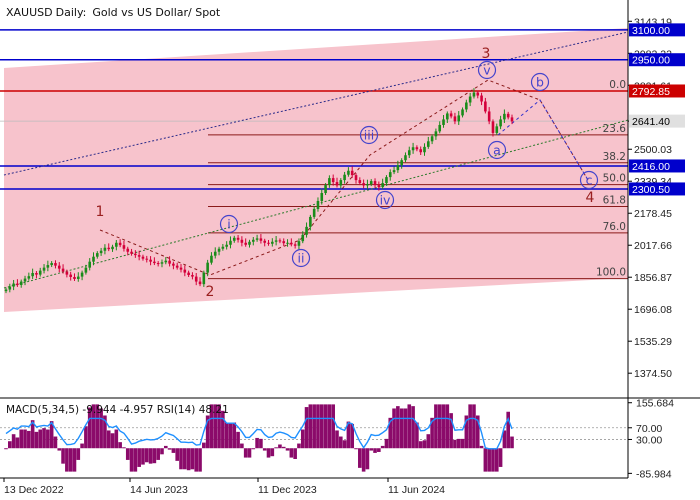 This screenshot has height=500, width=700. I want to click on level-tag, so click(657, 60).